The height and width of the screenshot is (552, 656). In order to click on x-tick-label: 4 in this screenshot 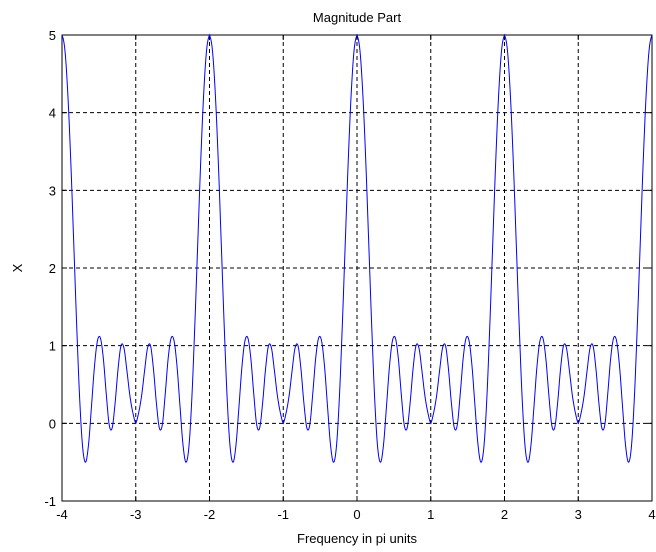, I will do `click(651, 514)`.